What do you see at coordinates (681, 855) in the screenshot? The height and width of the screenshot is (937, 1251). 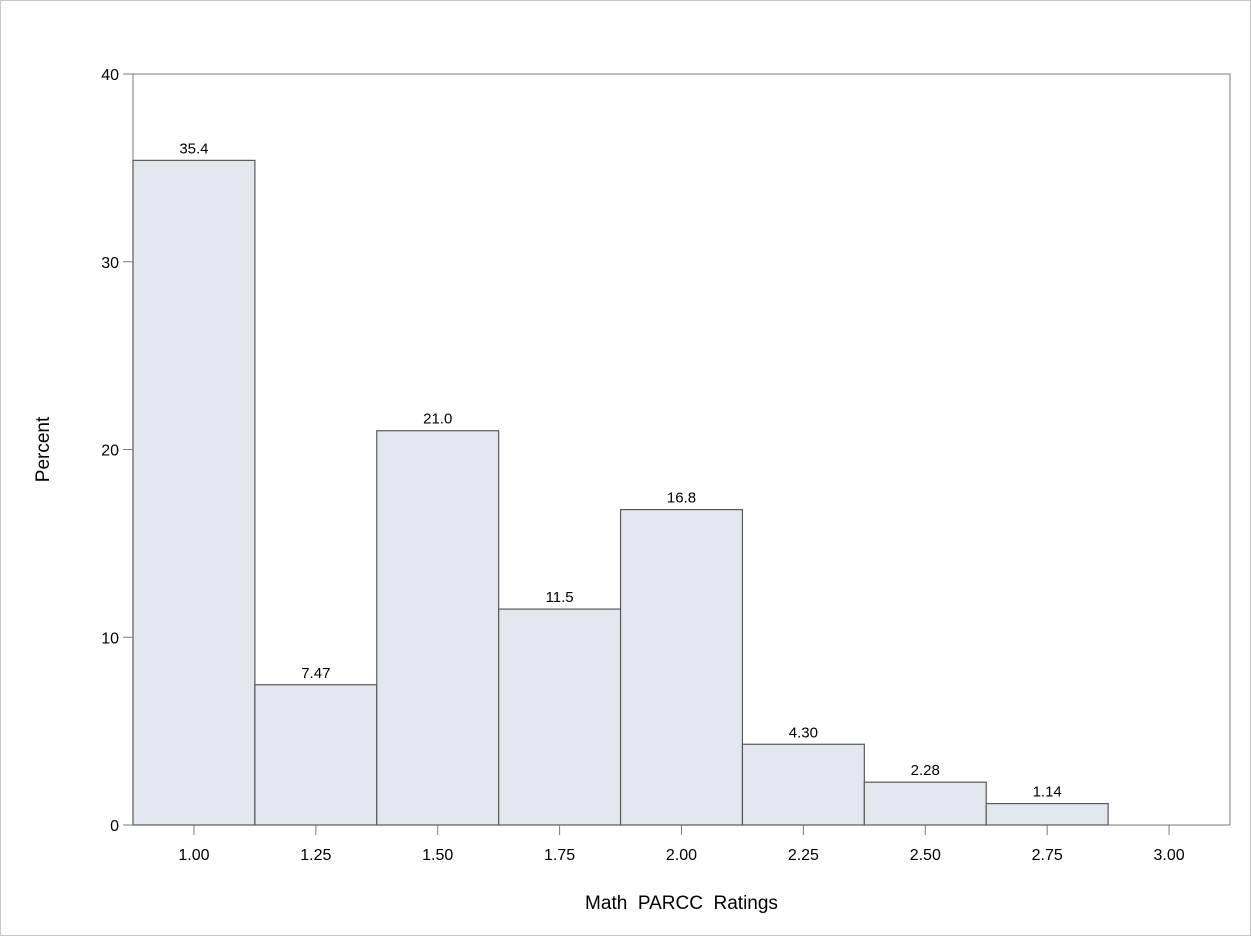 I see `x-tick-label: 2.00` at bounding box center [681, 855].